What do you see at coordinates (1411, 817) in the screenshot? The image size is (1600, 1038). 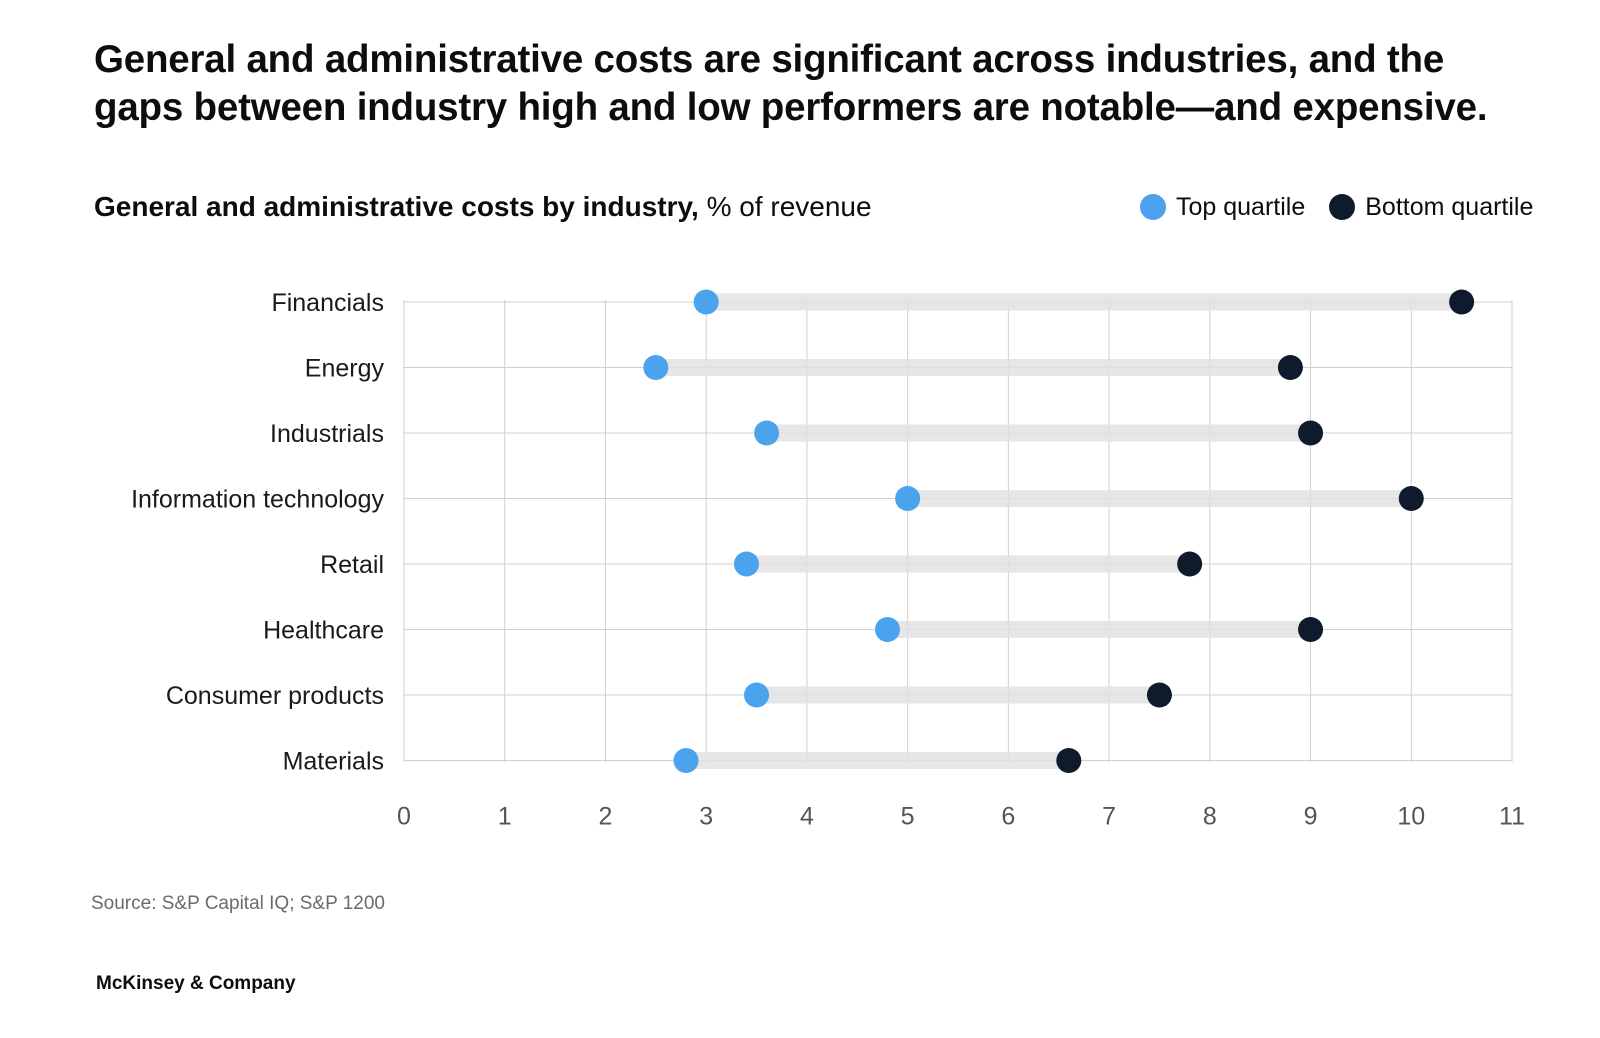 I see `x-tick-label: 10` at bounding box center [1411, 817].